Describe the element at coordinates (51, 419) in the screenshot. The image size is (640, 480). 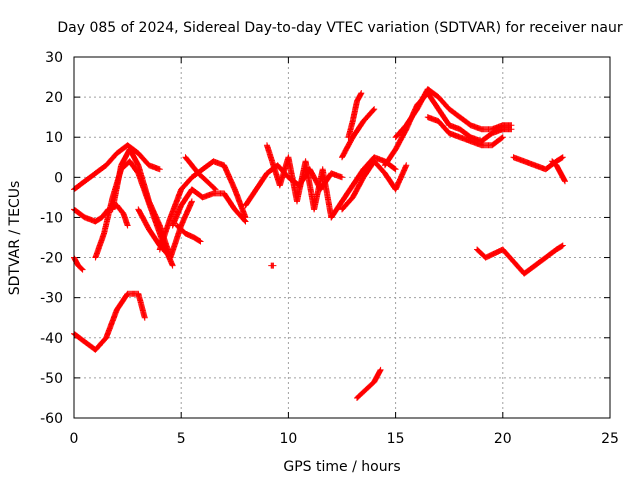
I see `y-tick-label: -60` at that location.